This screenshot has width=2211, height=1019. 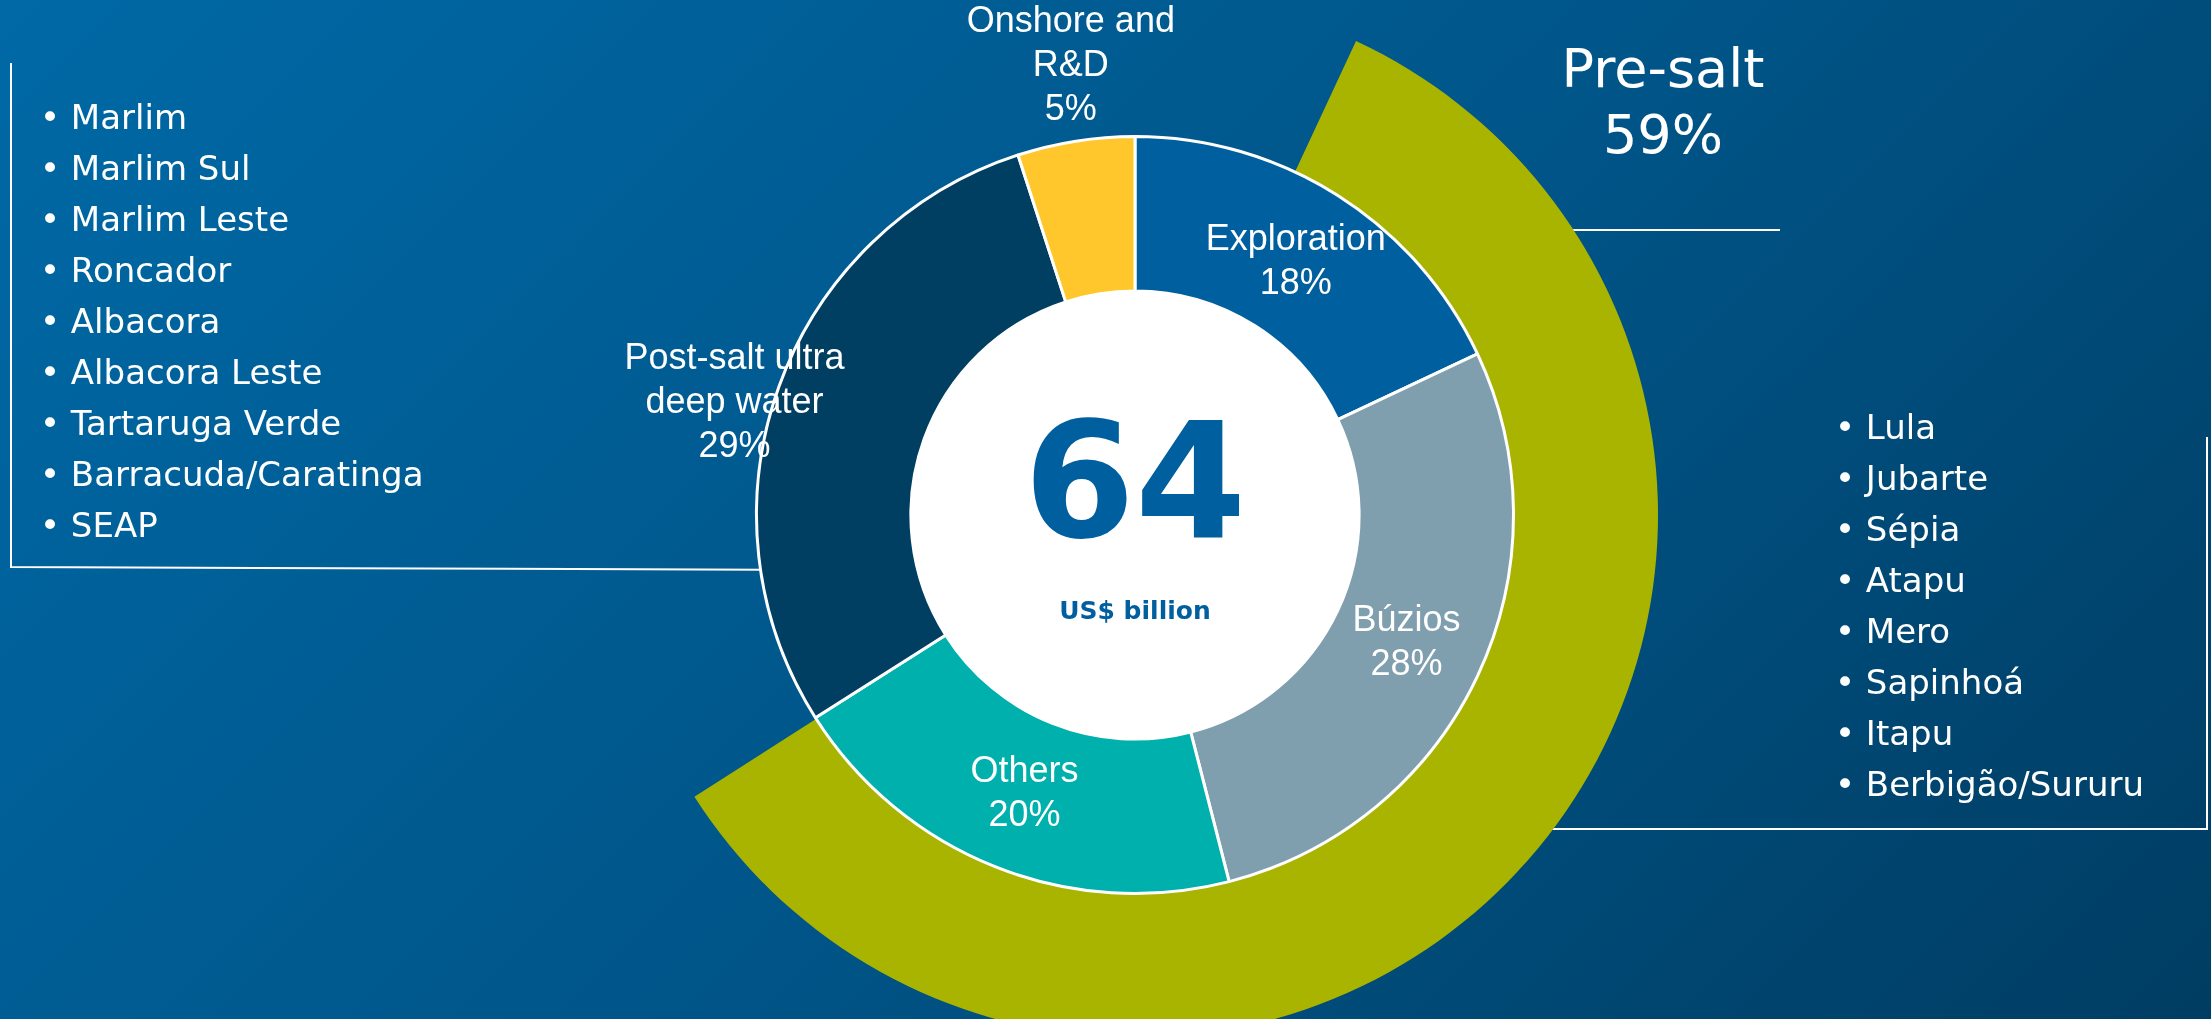 I want to click on text: US$ billion, so click(x=1135, y=610).